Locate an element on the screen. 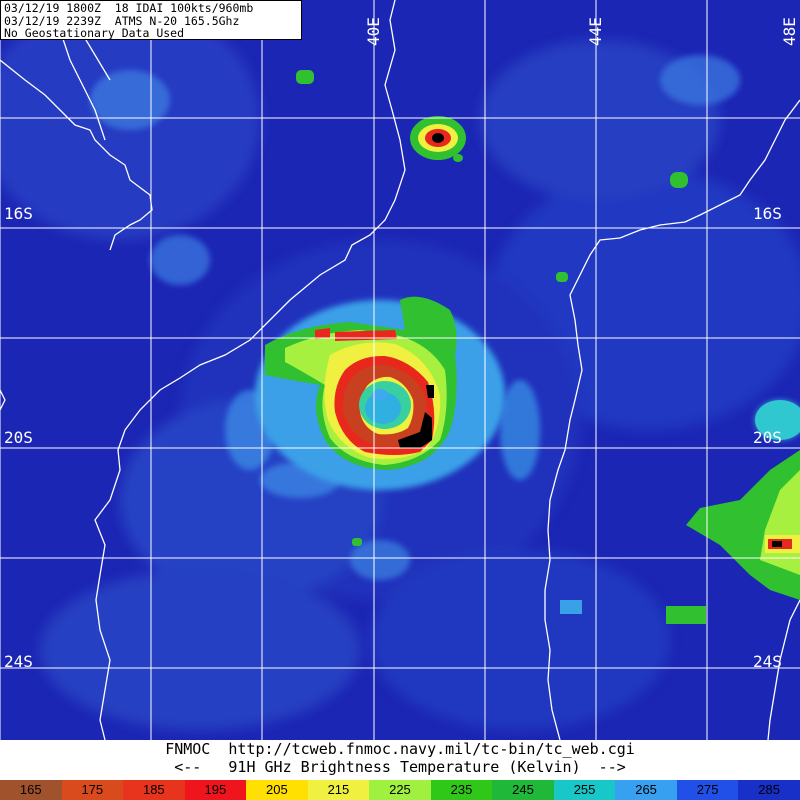 The height and width of the screenshot is (800, 800). colorbar-segment: 195 is located at coordinates (215, 790).